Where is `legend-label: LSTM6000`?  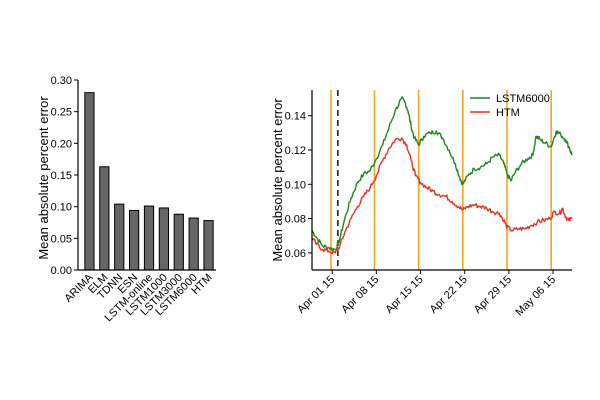 legend-label: LSTM6000 is located at coordinates (523, 99).